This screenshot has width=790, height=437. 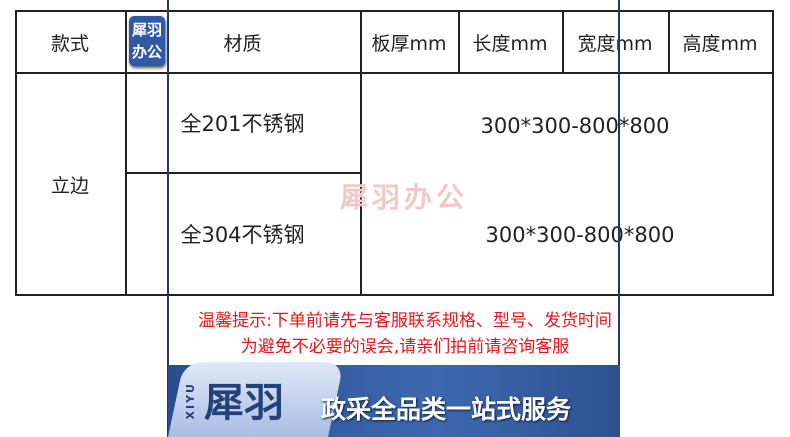 I want to click on header-thickness: 板厚mm, so click(x=409, y=43).